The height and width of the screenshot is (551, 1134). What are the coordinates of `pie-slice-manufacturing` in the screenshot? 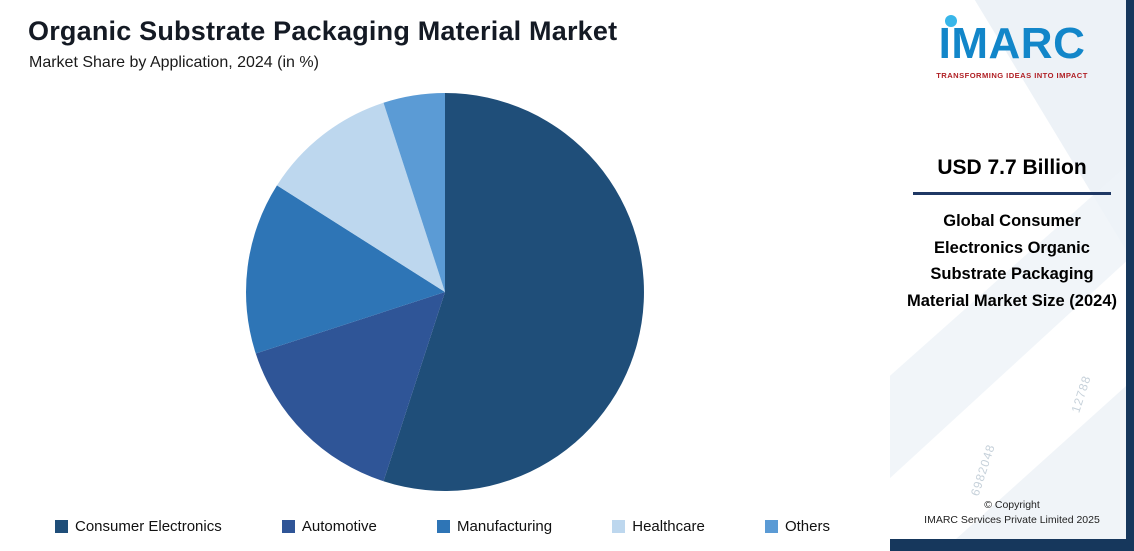 It's located at (345, 269).